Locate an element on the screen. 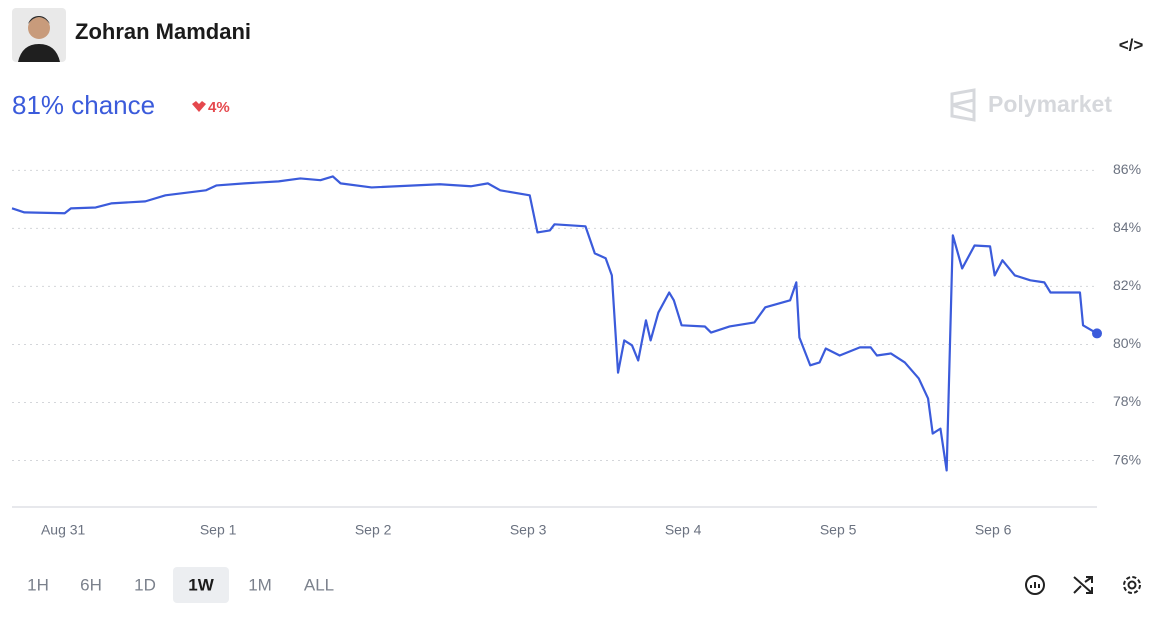 Image resolution: width=1150 pixels, height=623 pixels. x-tick-label: Sep 4 is located at coordinates (683, 530).